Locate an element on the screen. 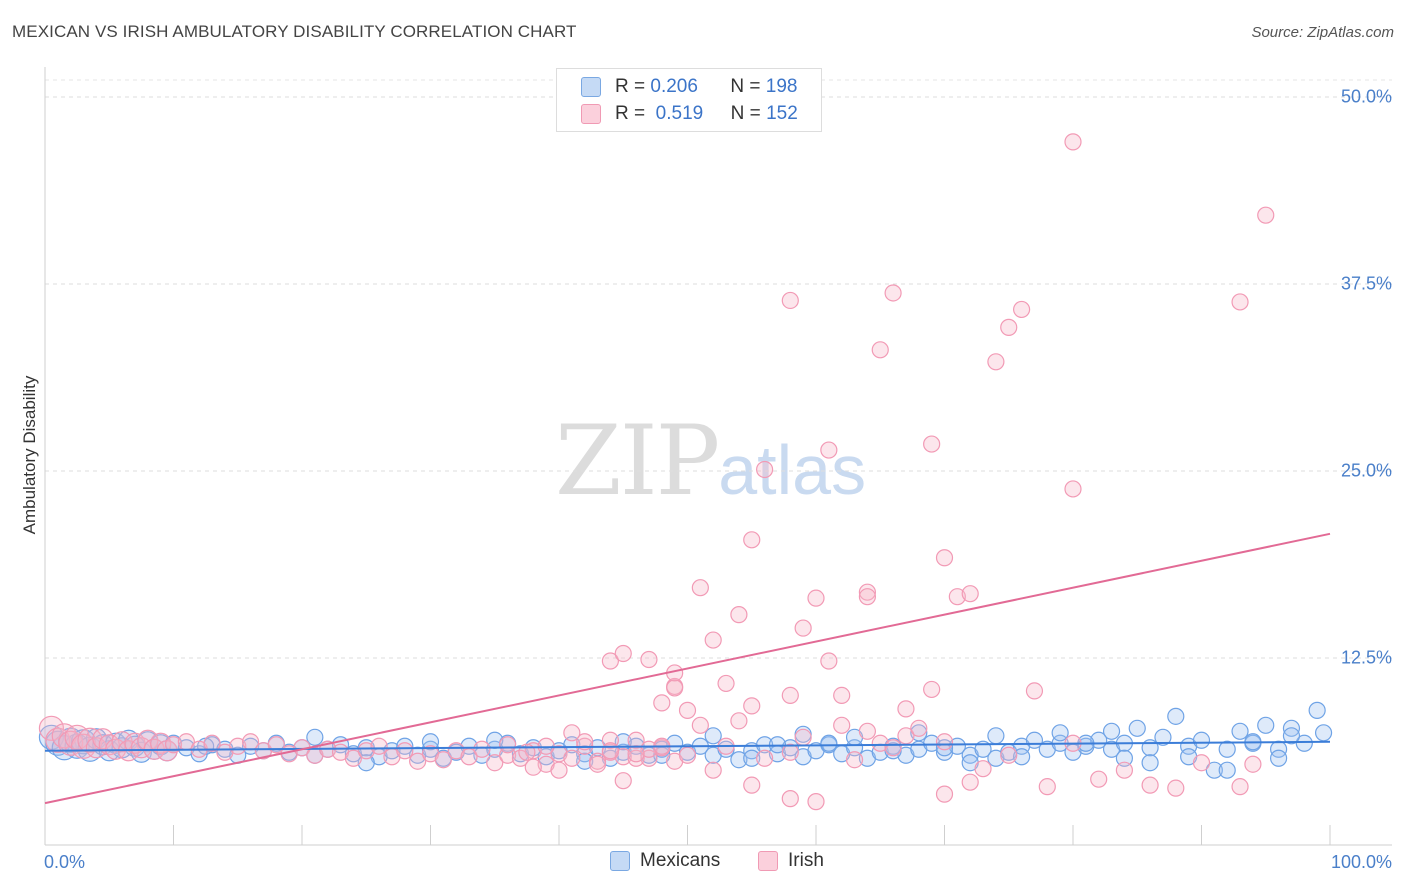 This screenshot has height=892, width=1406. bottom-legend-label: Mexicans is located at coordinates (680, 860).